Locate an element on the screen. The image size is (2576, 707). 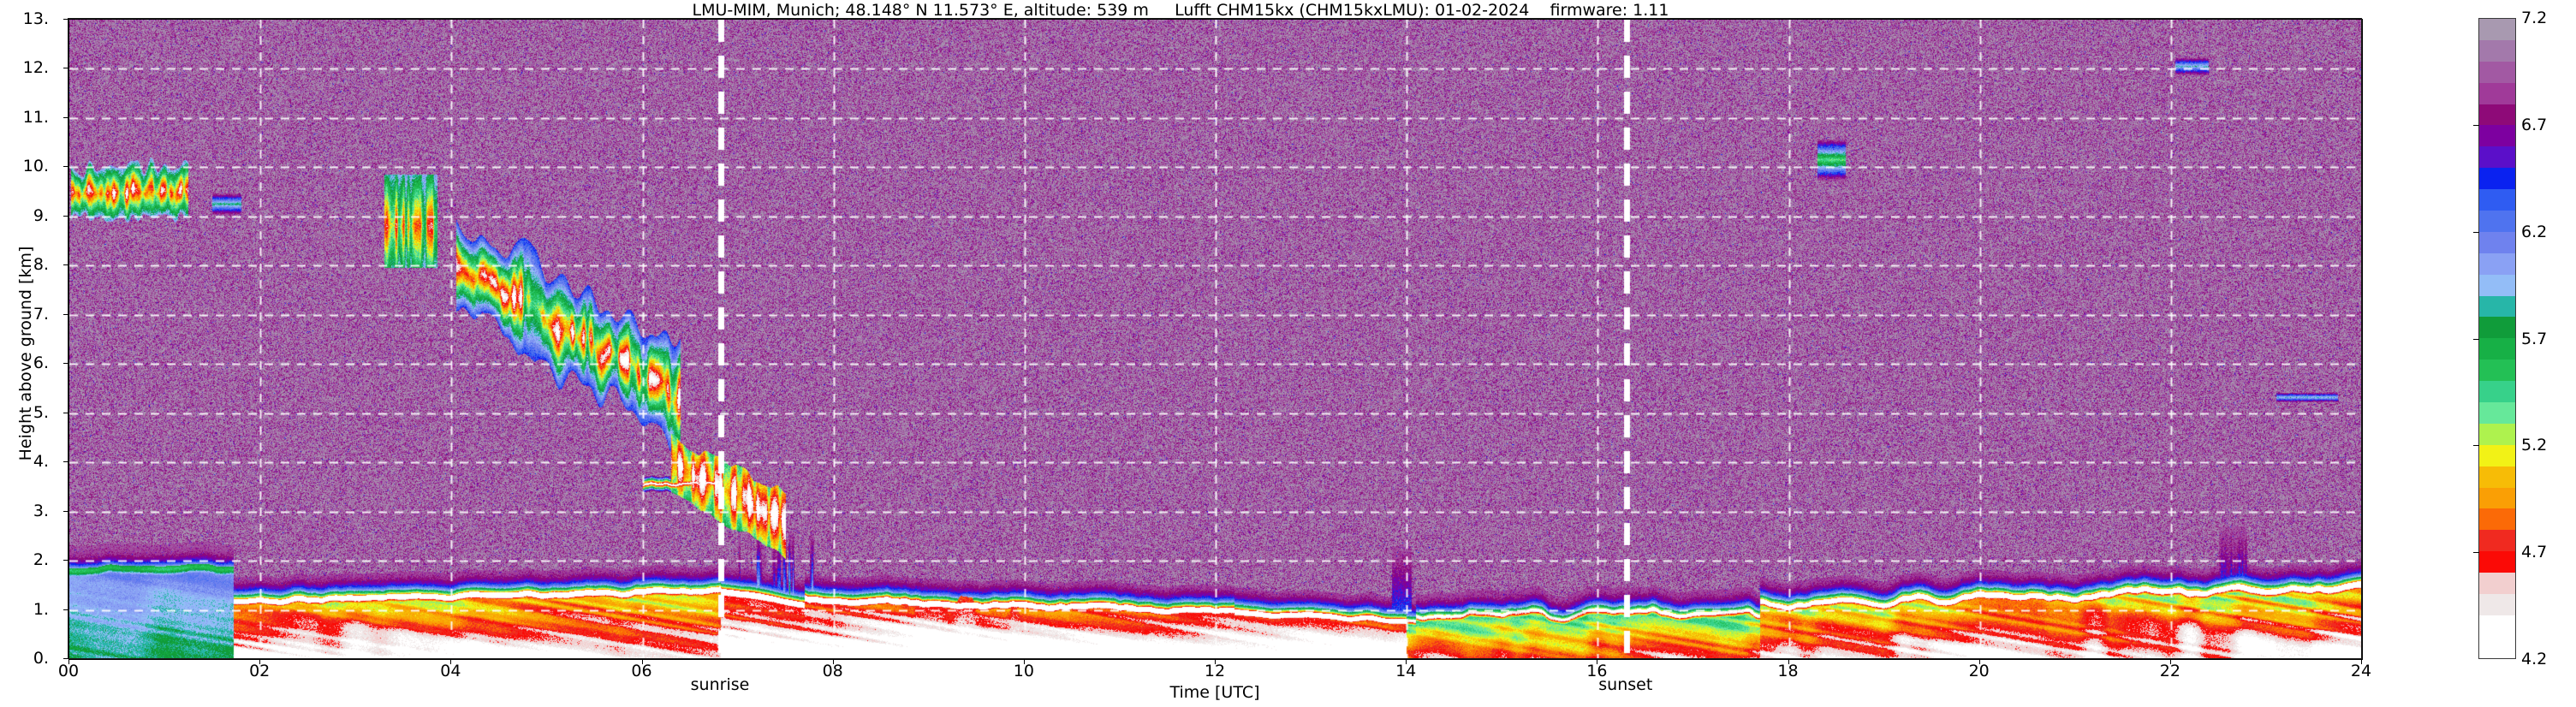
colorbar-gradient is located at coordinates (2497, 338).